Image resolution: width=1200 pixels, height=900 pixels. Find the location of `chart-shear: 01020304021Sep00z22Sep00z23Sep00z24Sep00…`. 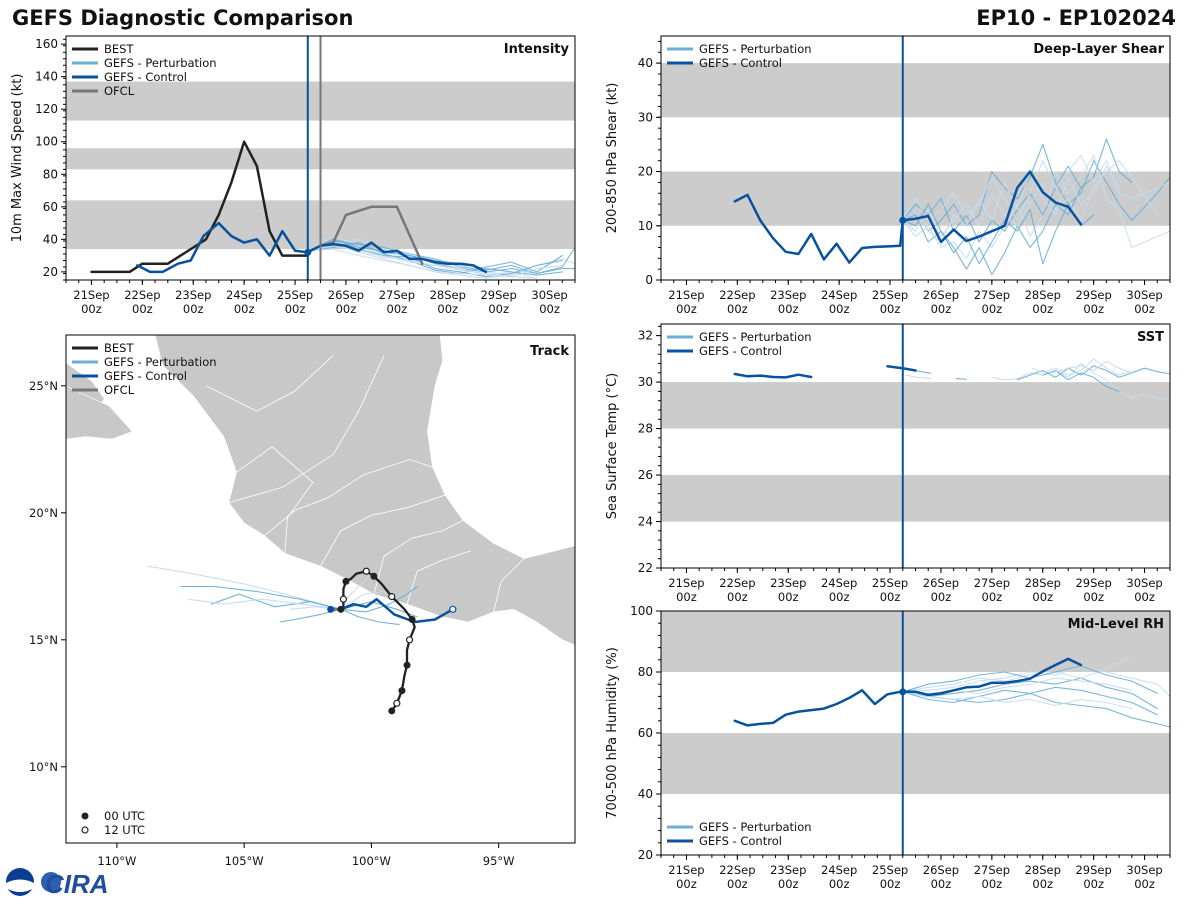

chart-shear: 01020304021Sep00z22Sep00z23Sep00z24Sep00… is located at coordinates (888, 175).